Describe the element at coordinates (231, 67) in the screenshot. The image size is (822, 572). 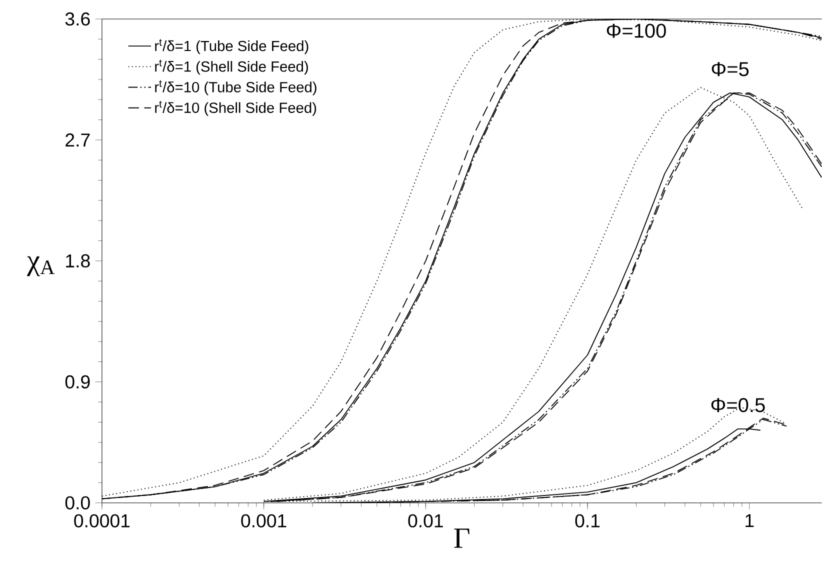
I see `legend-label: r$^{t}$/δ=1 (Shell Side Feed)` at that location.